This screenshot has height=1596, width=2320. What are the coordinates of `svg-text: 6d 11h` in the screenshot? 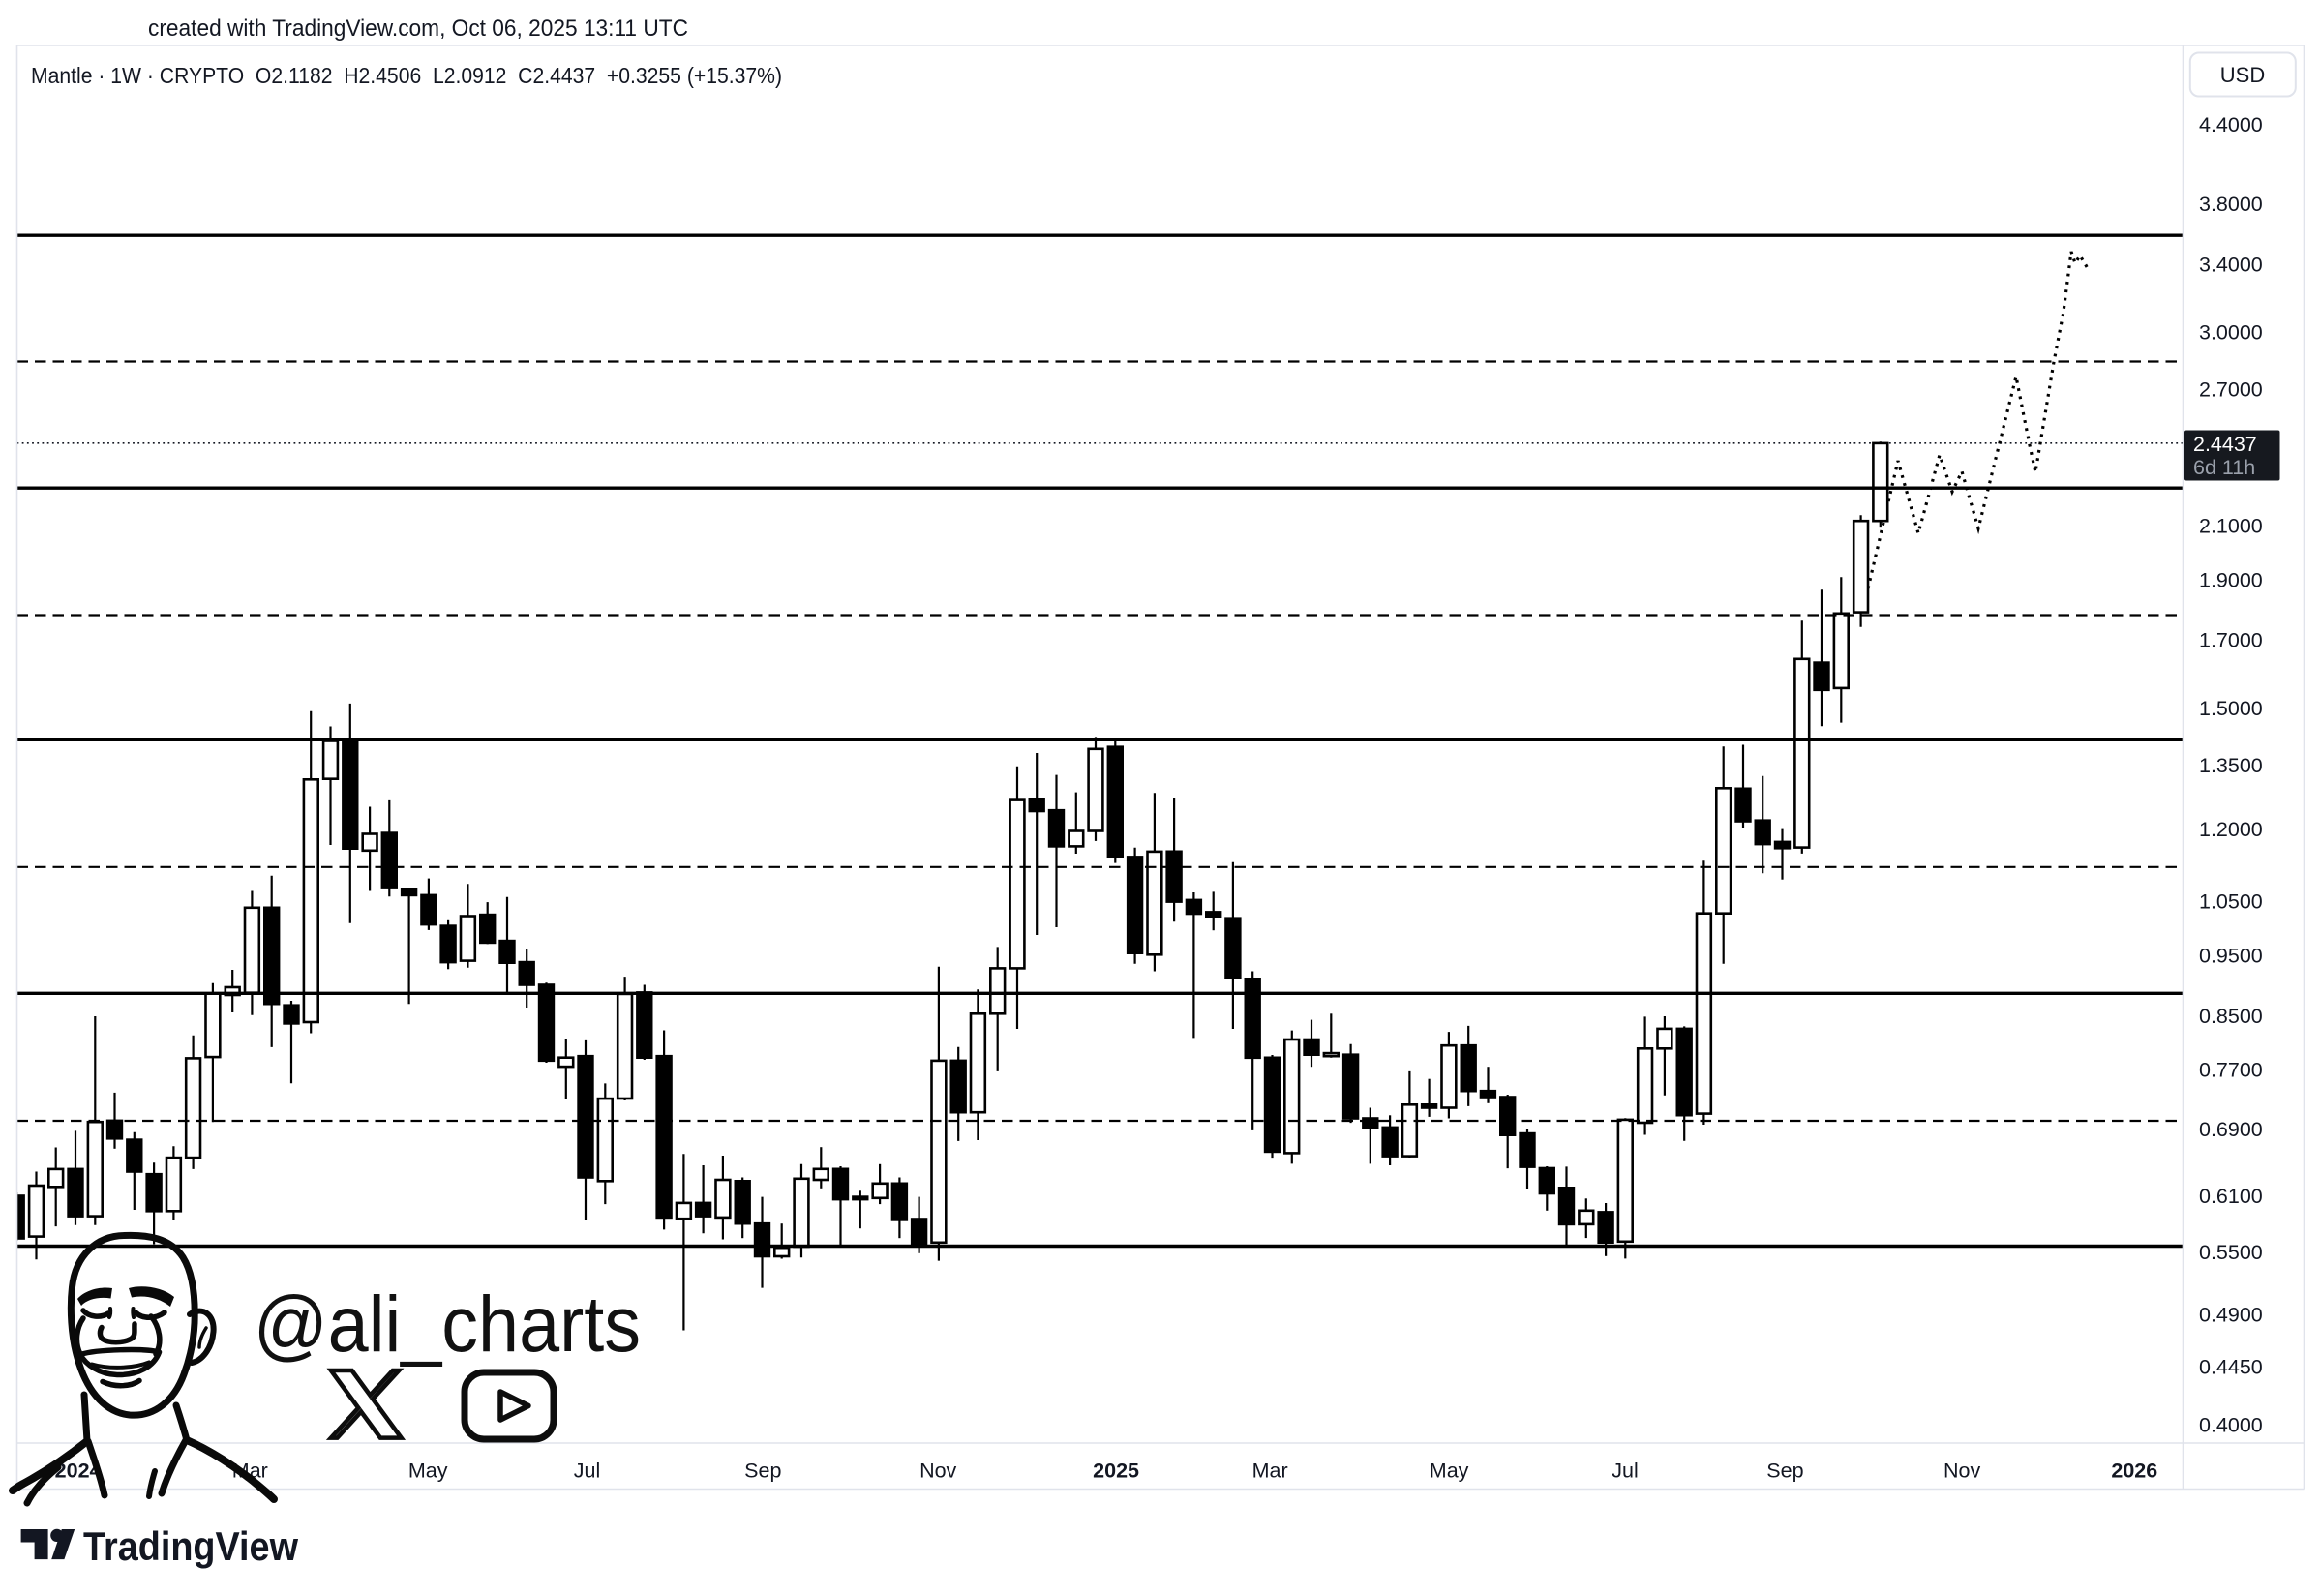 It's located at (2224, 467).